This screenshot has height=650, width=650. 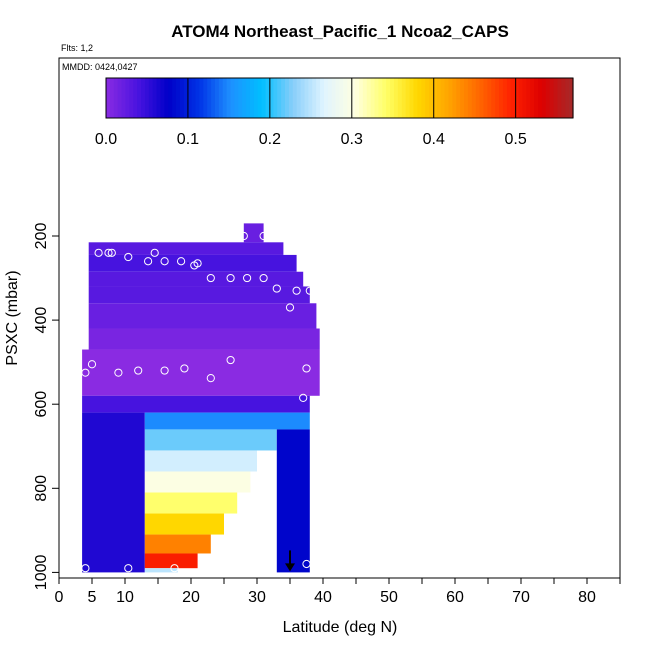 I want to click on x-tick-label: 50, so click(x=389, y=597).